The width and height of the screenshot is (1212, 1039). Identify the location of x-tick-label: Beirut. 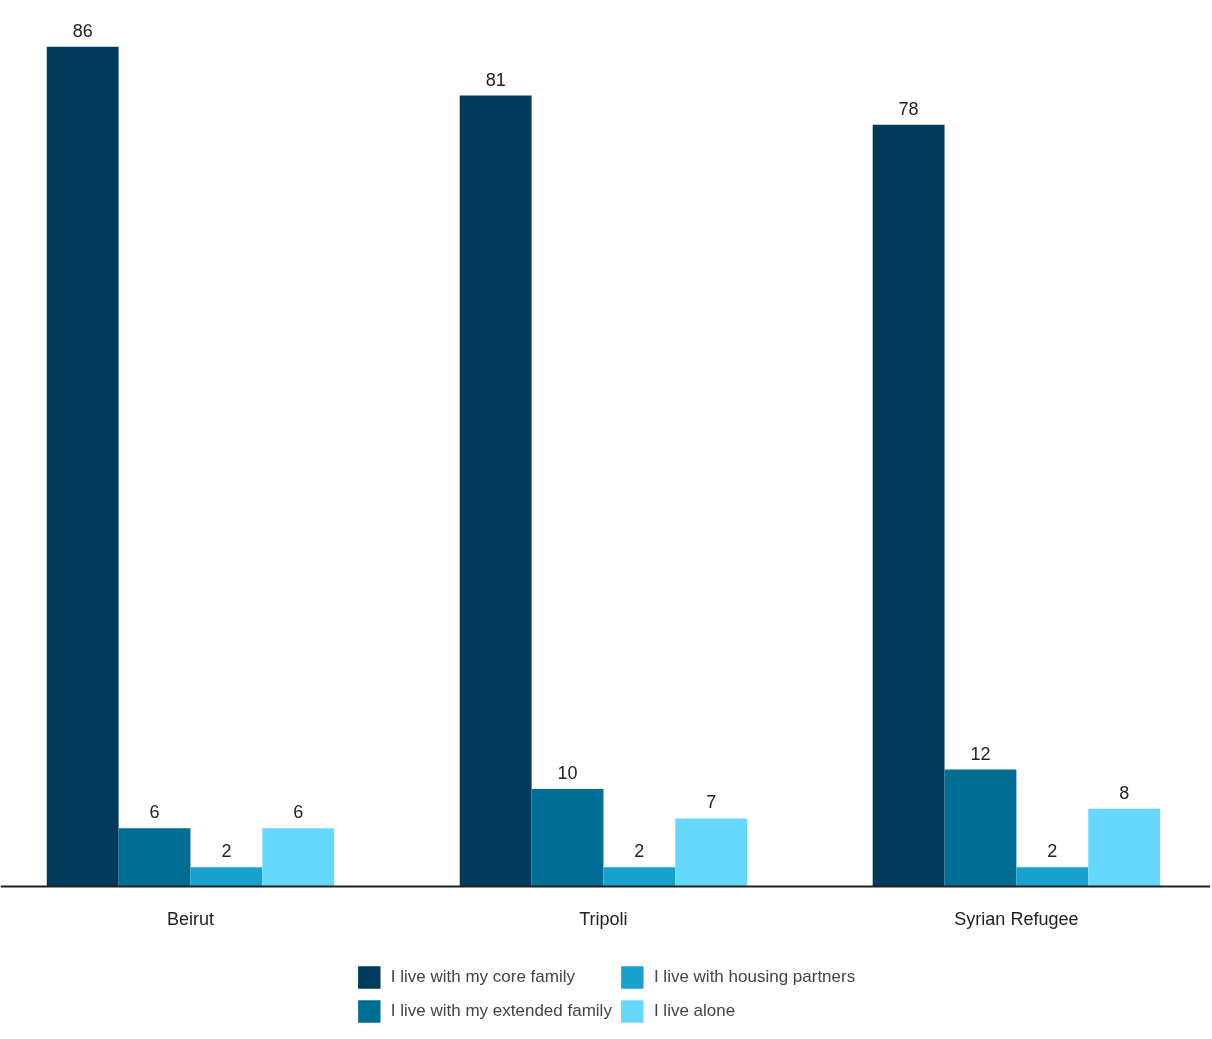
(190, 918).